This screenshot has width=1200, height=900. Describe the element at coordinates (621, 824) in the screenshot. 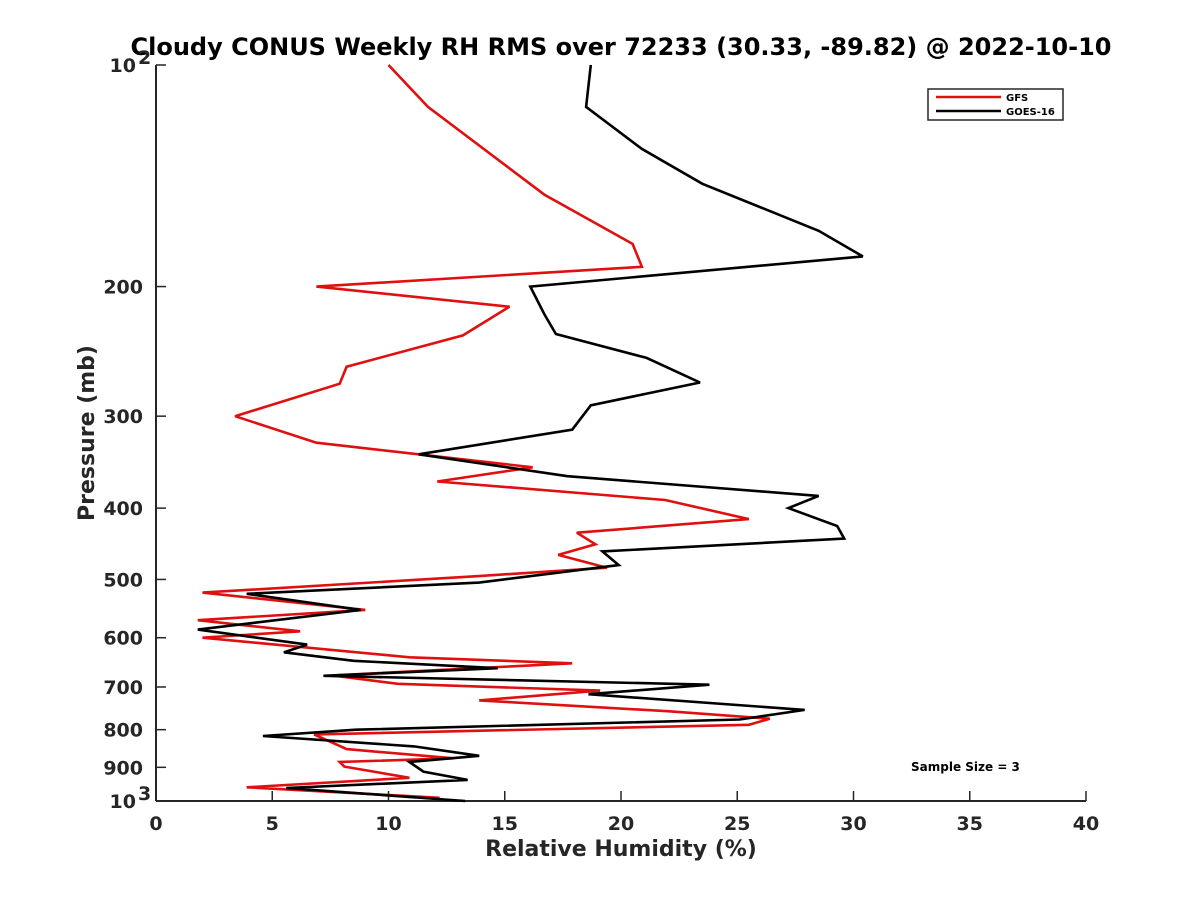

I see `x-tick-label: 20` at that location.